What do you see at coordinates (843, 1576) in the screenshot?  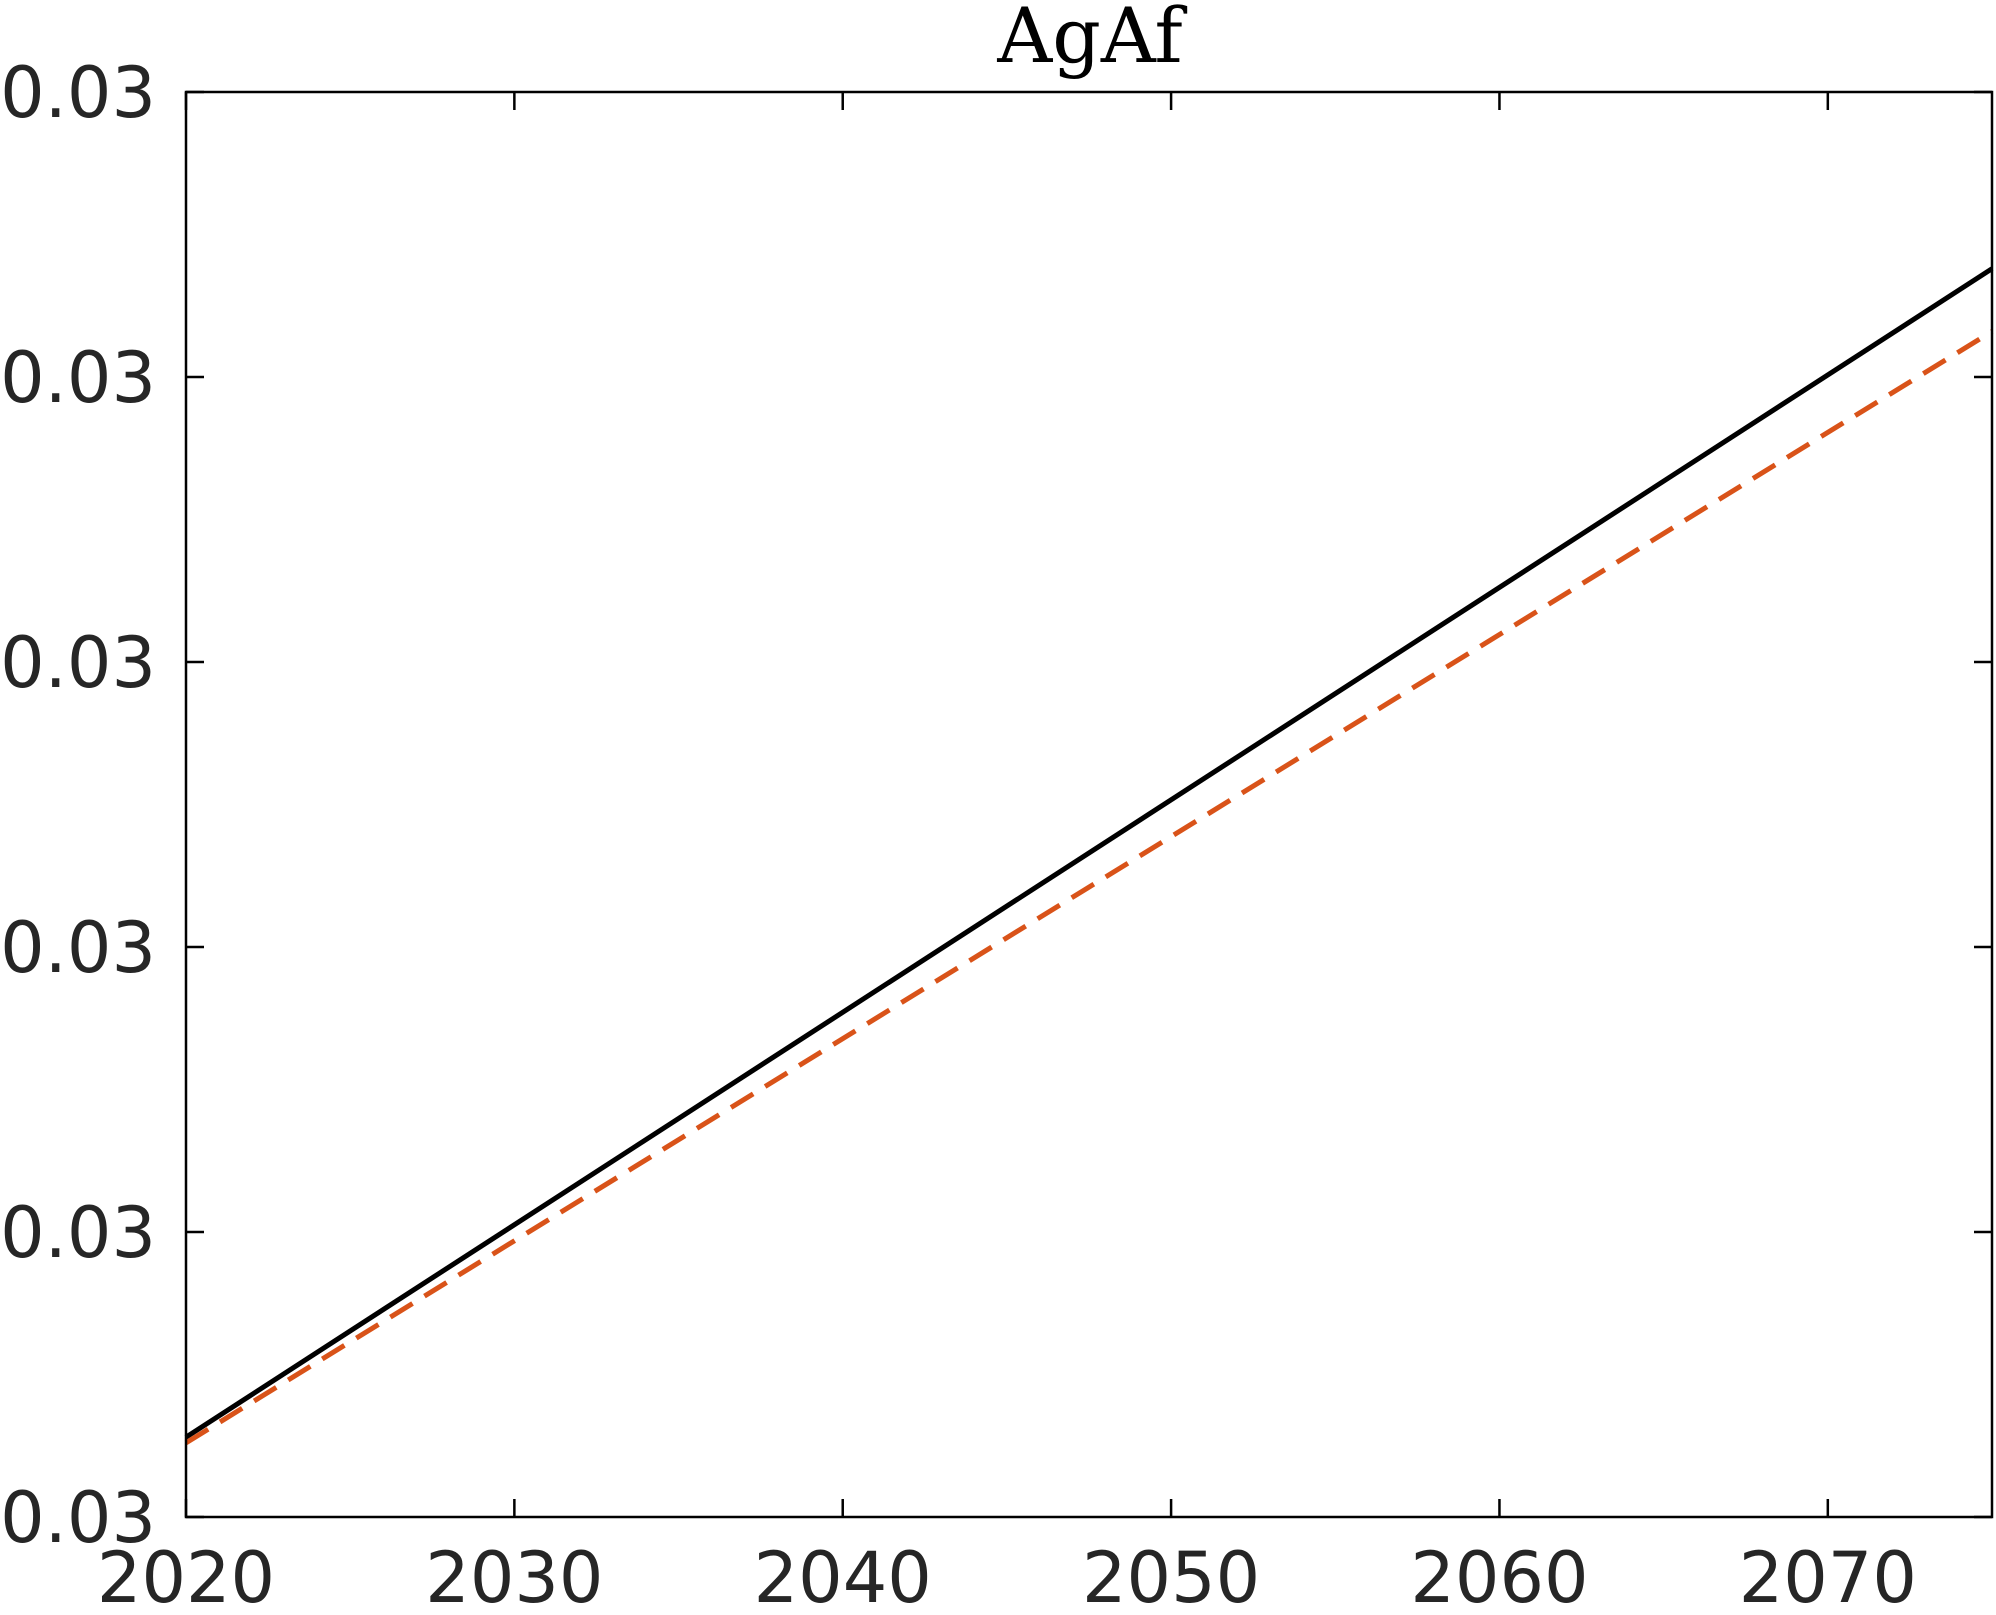 I see `x-tick-label: 2040` at bounding box center [843, 1576].